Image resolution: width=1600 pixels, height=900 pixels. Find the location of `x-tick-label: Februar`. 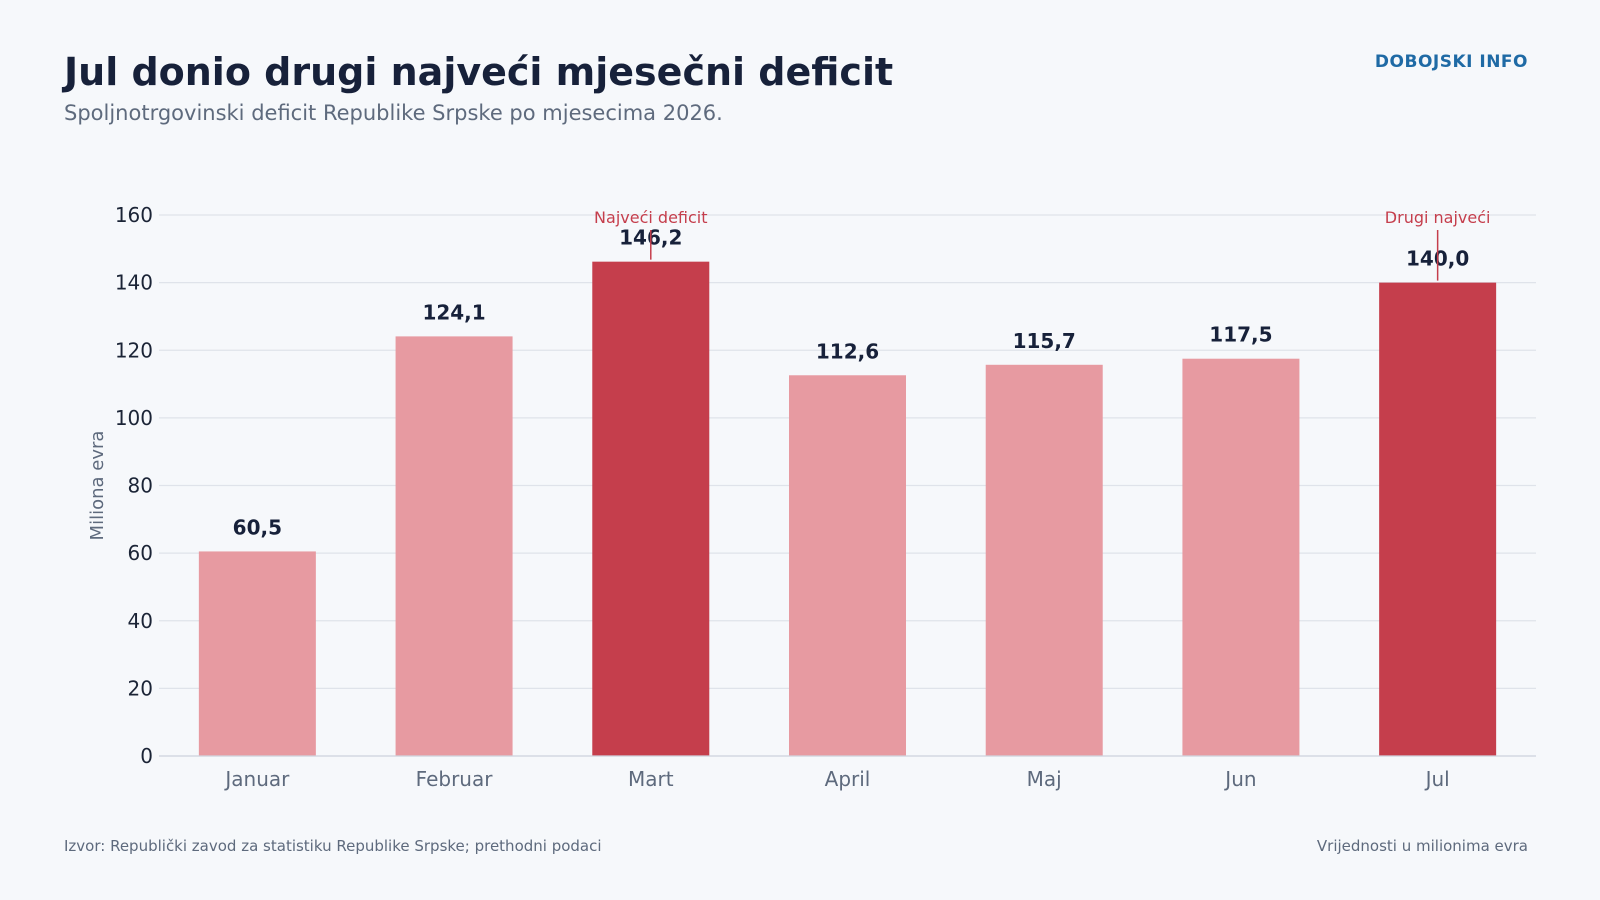

x-tick-label: Februar is located at coordinates (455, 779).